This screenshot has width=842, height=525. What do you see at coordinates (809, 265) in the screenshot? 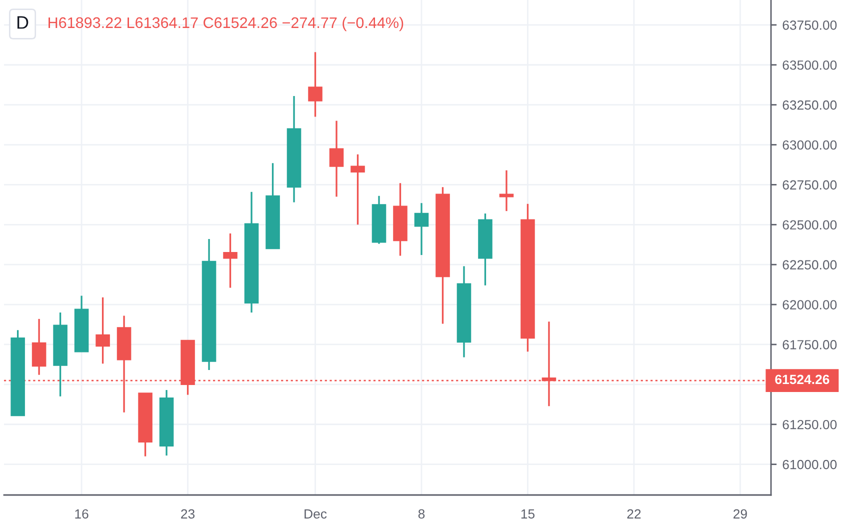
I see `y-tick-label: 62250.00` at bounding box center [809, 265].